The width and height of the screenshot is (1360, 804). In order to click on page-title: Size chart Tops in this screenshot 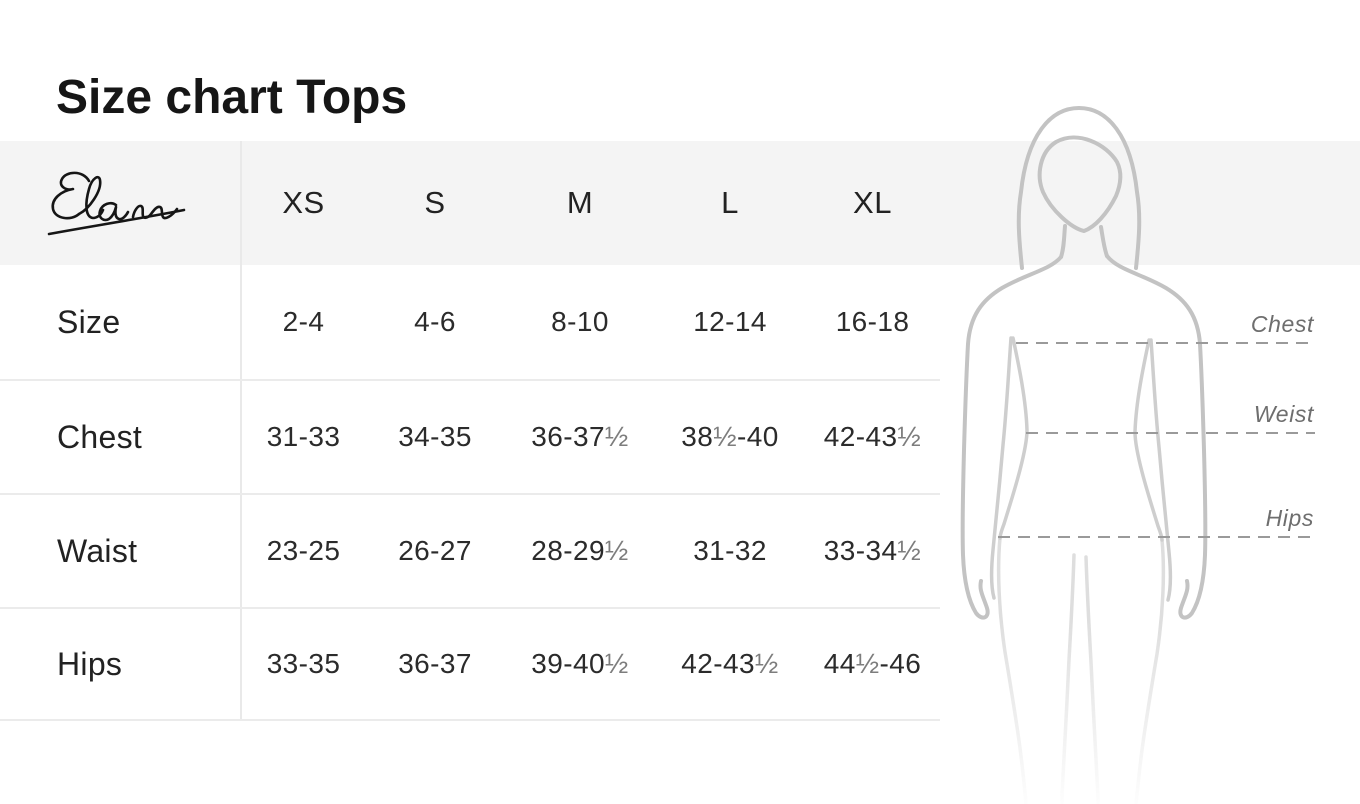, I will do `click(232, 98)`.